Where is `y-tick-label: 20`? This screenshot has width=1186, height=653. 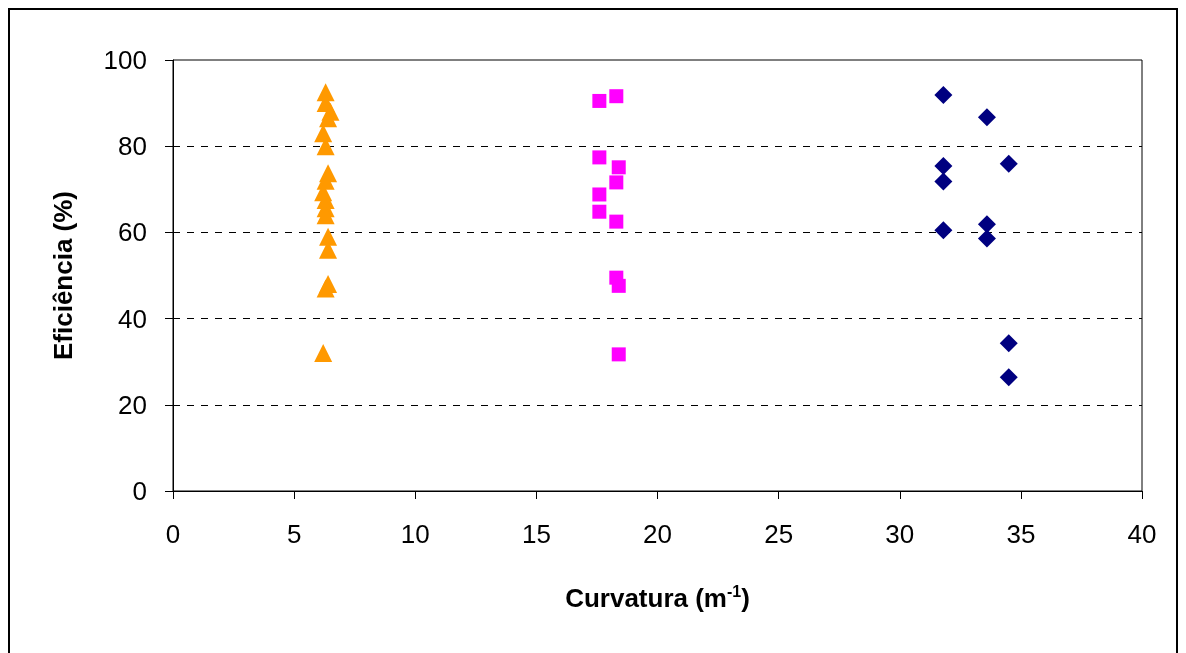
y-tick-label: 20 is located at coordinates (132, 404).